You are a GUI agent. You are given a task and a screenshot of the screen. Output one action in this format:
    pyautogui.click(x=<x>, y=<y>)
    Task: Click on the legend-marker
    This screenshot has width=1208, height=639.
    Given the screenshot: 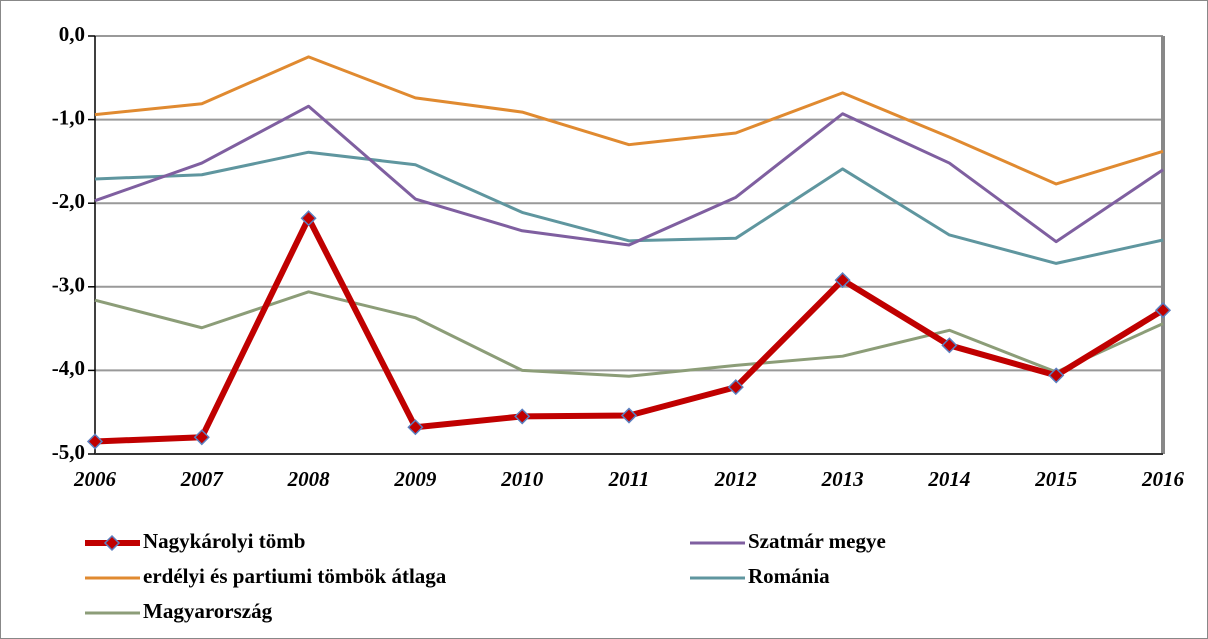 What is the action you would take?
    pyautogui.click(x=112, y=543)
    